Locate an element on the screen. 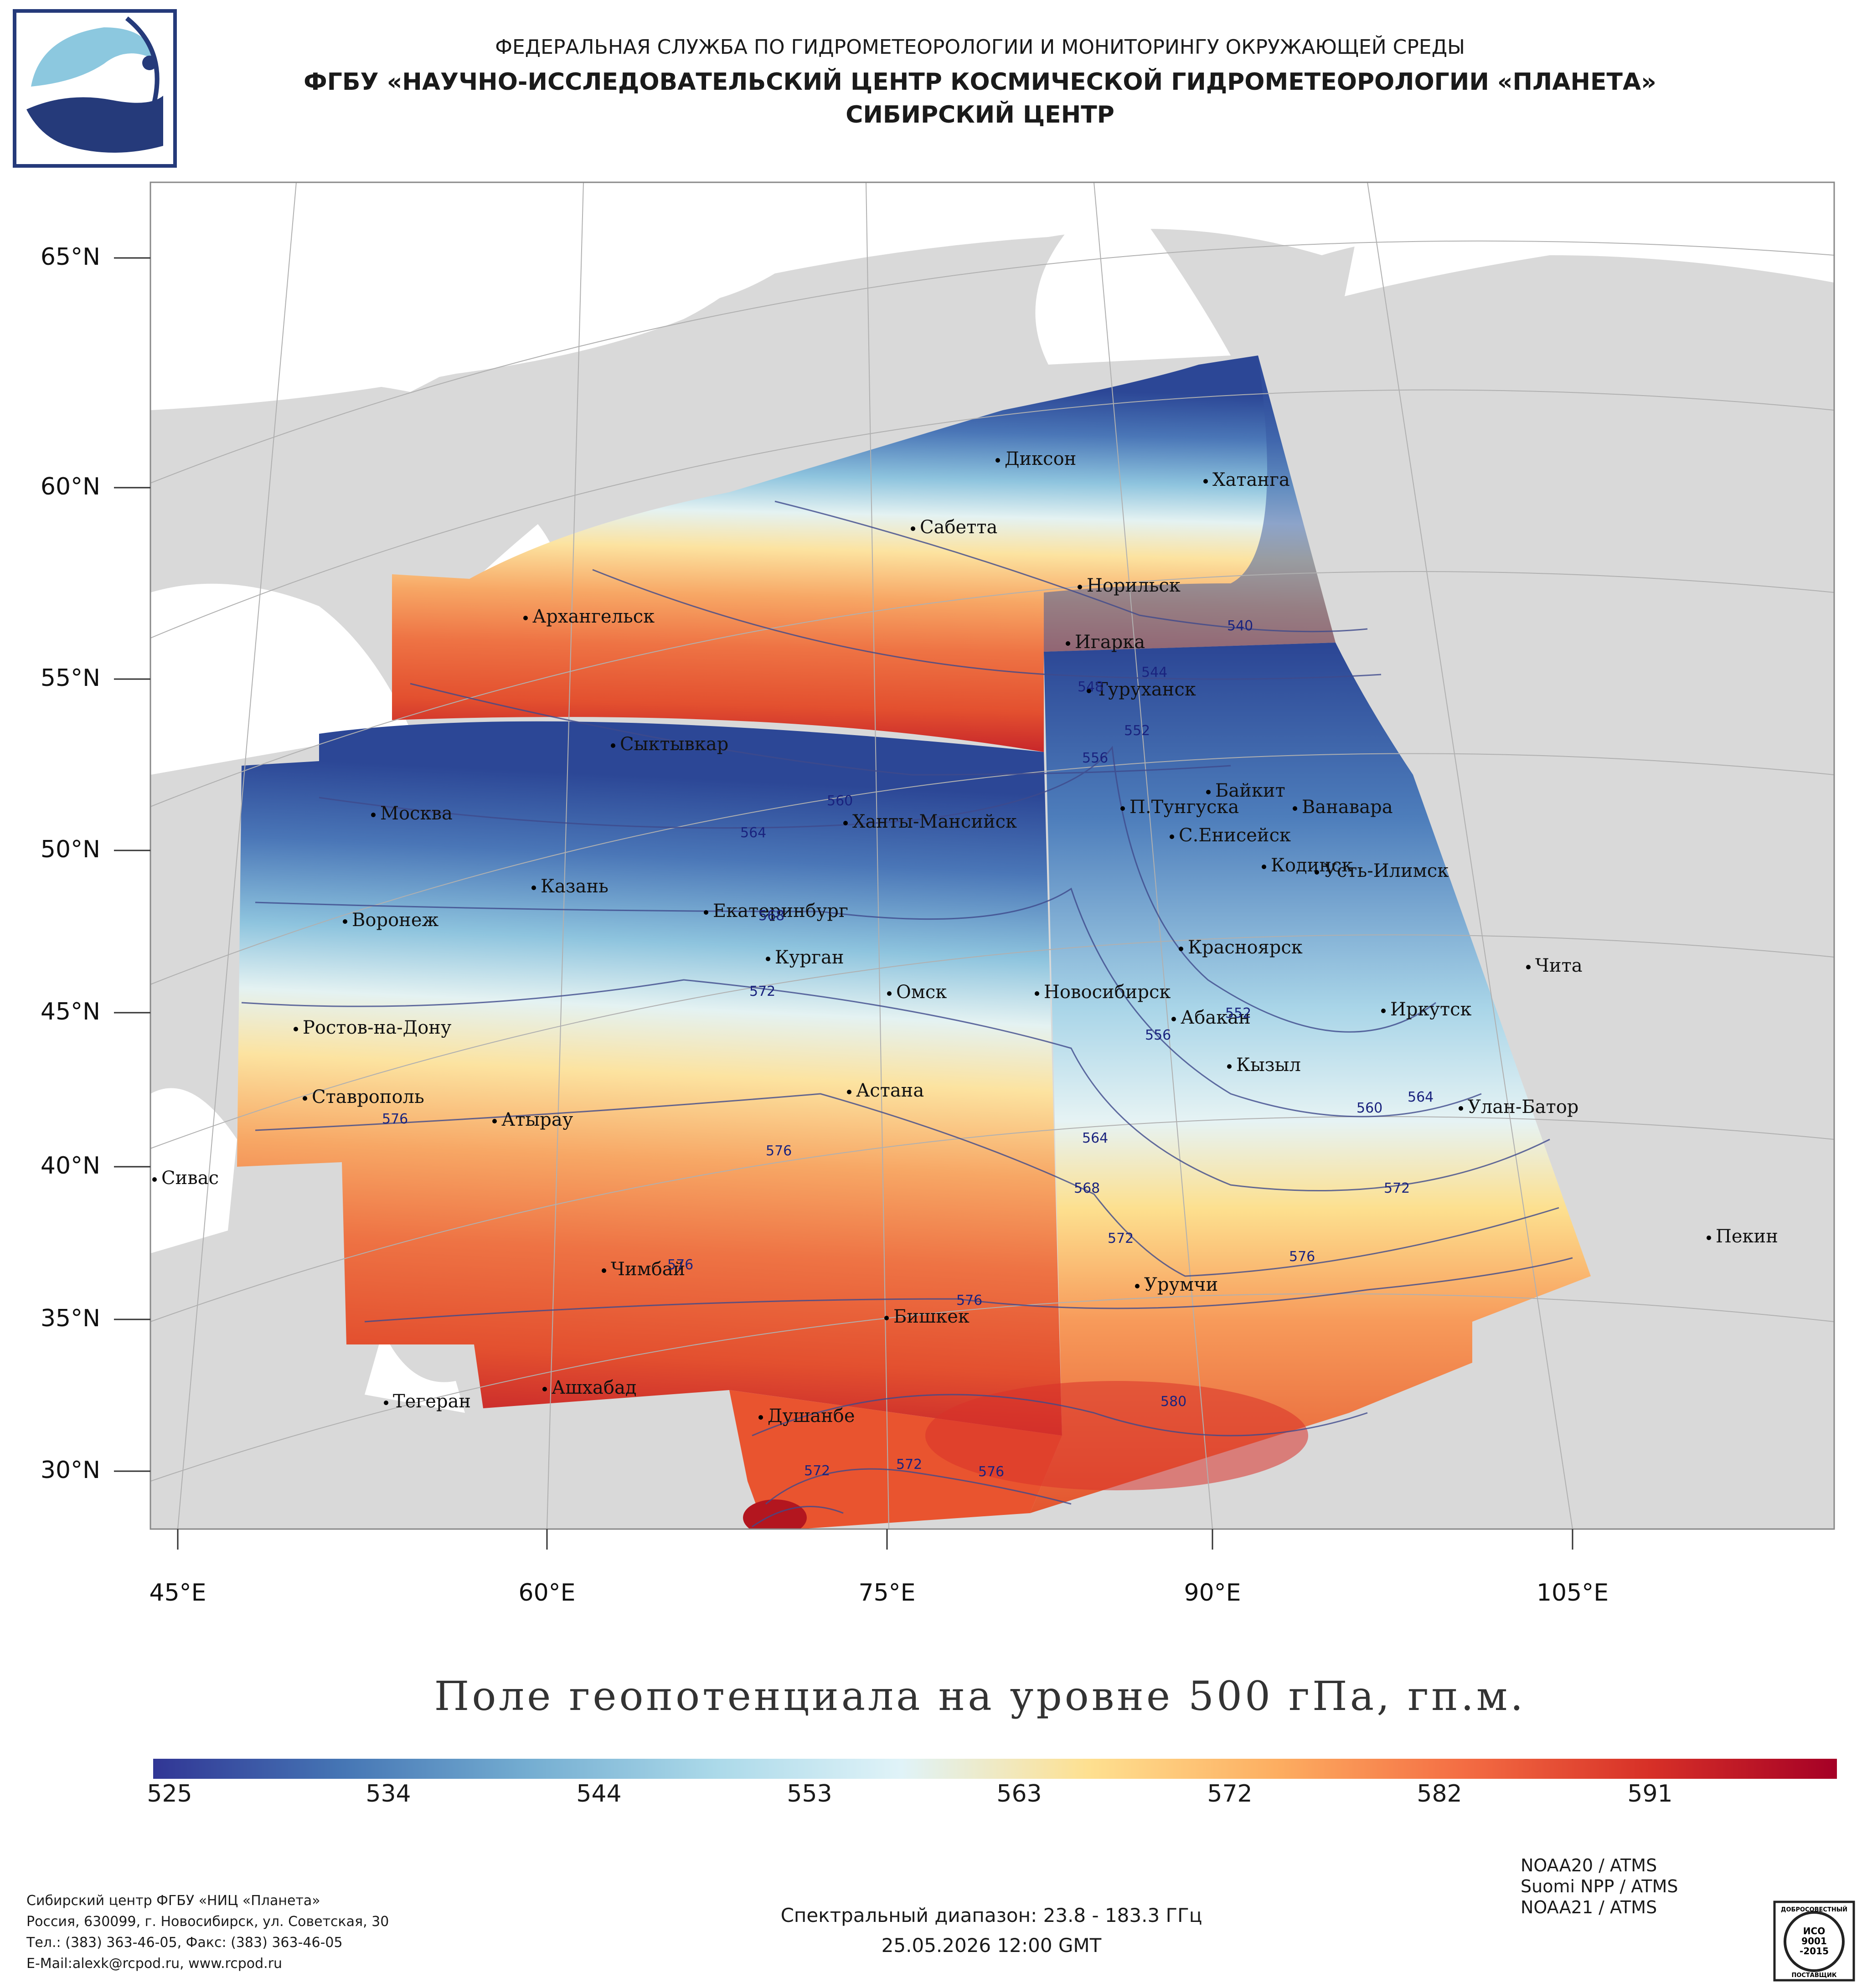 This screenshot has width=1867, height=1988. city-name: Сабетта is located at coordinates (959, 528).